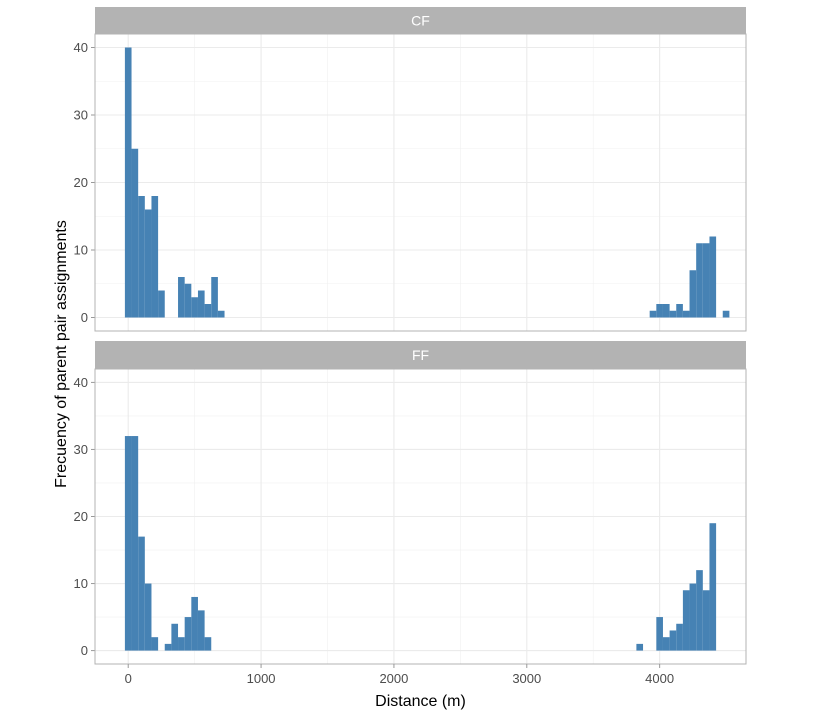 The height and width of the screenshot is (717, 825). I want to click on facet-strip-label: FF, so click(420, 355).